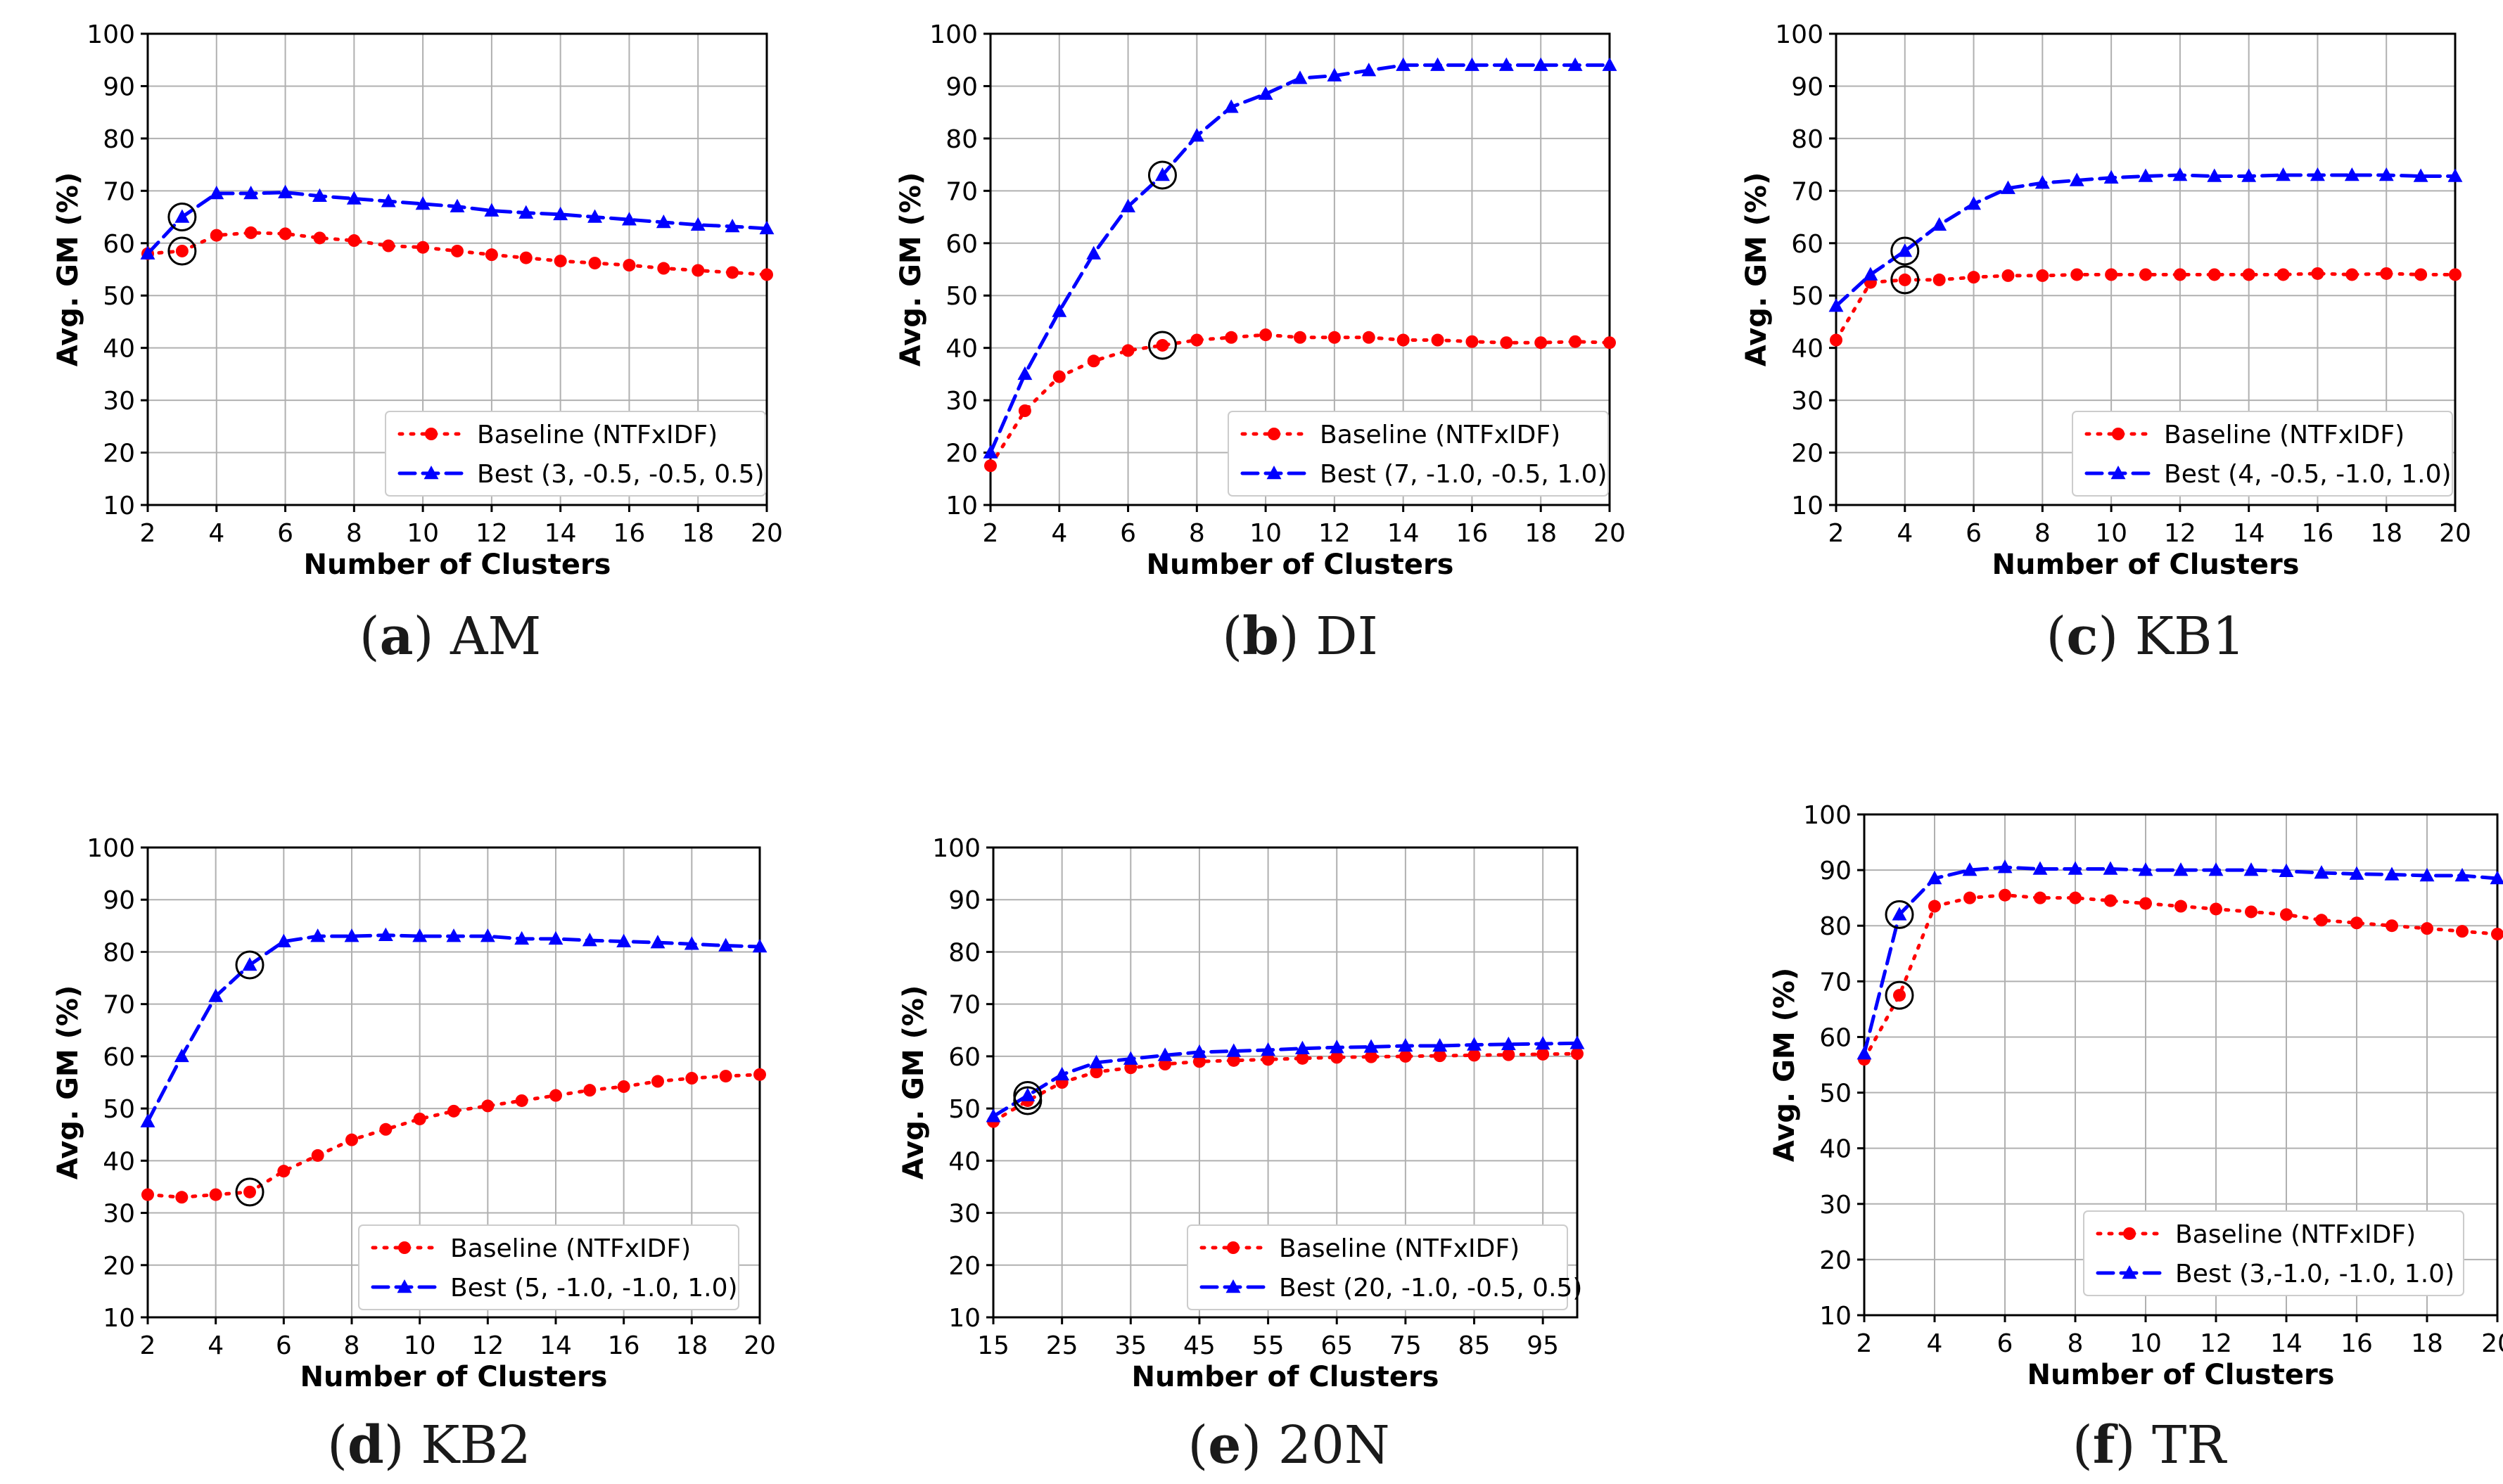 The height and width of the screenshot is (1484, 2503). What do you see at coordinates (2180, 961) in the screenshot?
I see `series-line-best` at bounding box center [2180, 961].